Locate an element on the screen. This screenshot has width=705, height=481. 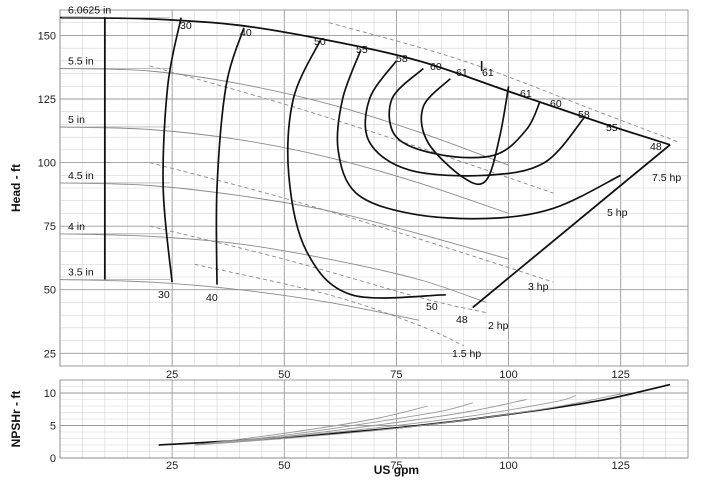
npsh-curves is located at coordinates (414, 414).